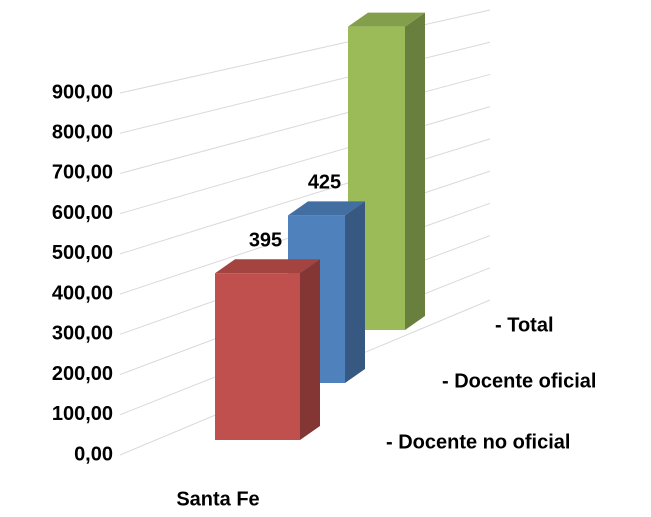 The height and width of the screenshot is (517, 651). I want to click on legend-entry: - Docente oficial, so click(519, 381).